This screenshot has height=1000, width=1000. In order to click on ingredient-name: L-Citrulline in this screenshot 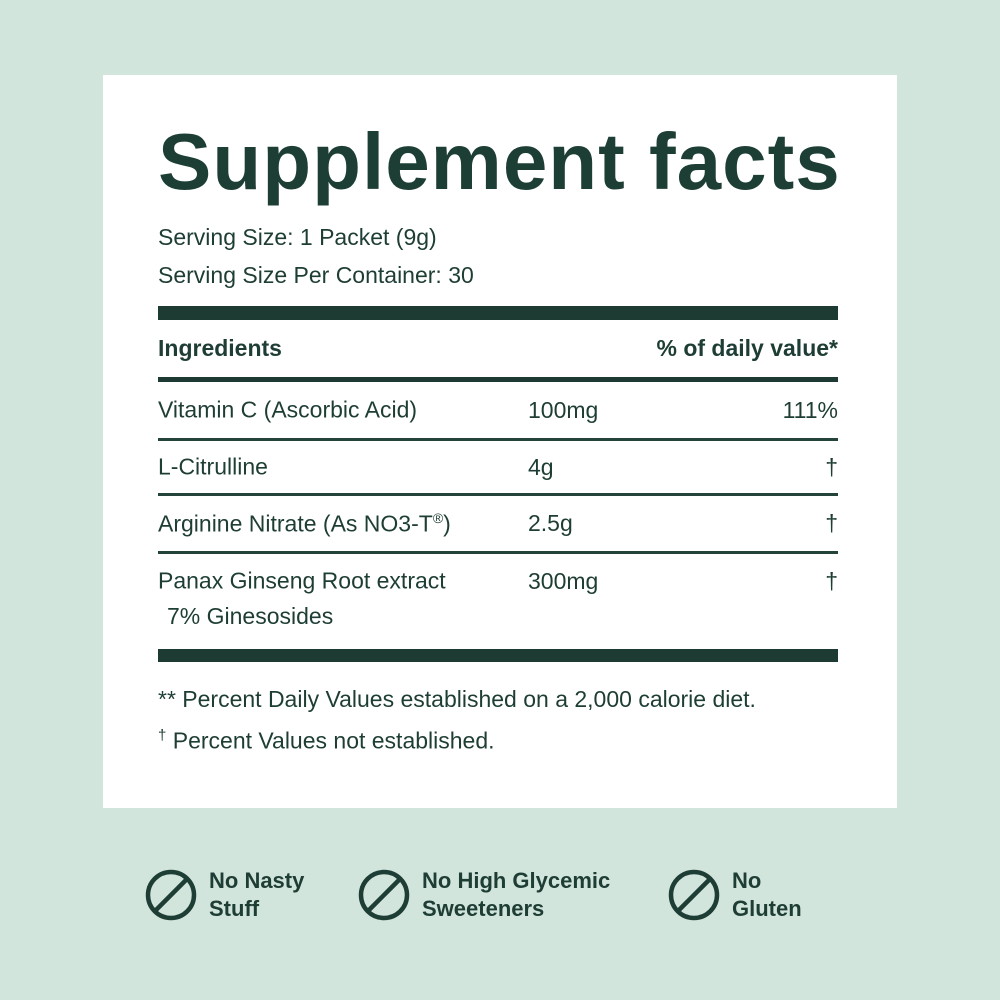, I will do `click(343, 467)`.